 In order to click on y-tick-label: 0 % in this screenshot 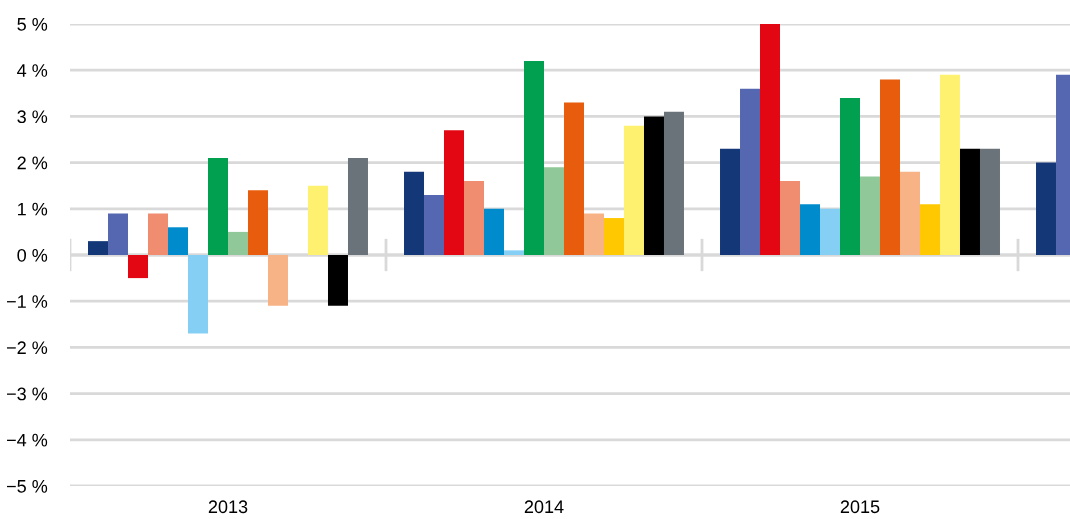, I will do `click(32, 255)`.